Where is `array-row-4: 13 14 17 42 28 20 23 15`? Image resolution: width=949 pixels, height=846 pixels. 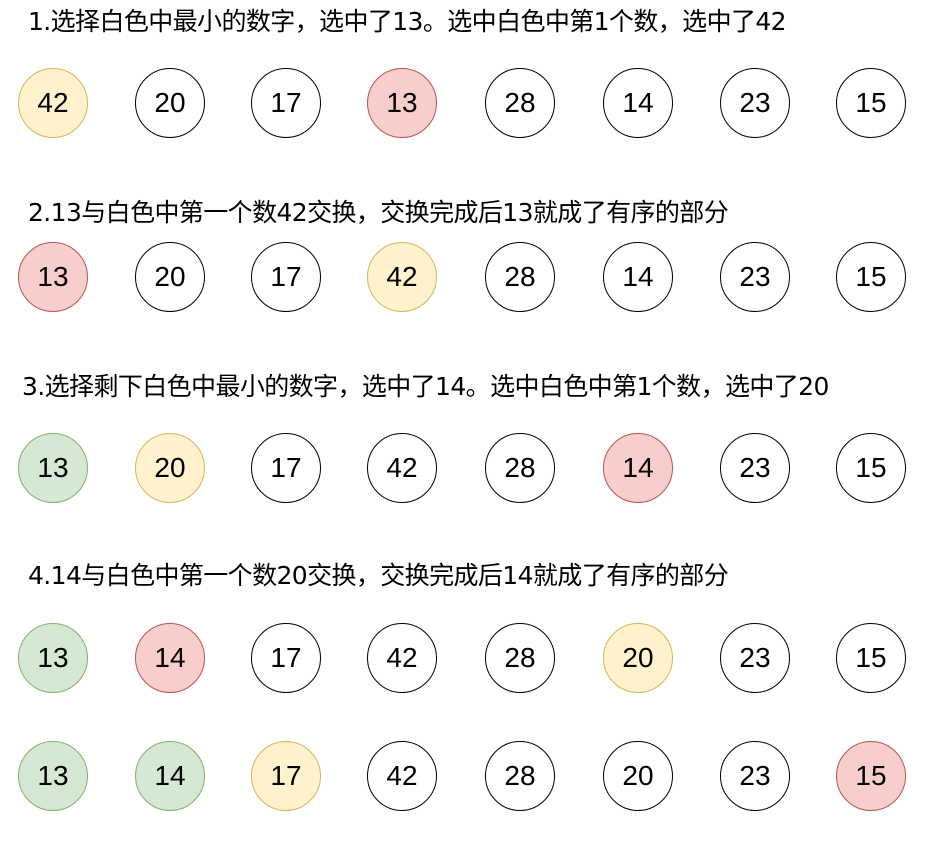 array-row-4: 13 14 17 42 28 20 23 15 is located at coordinates (474, 660).